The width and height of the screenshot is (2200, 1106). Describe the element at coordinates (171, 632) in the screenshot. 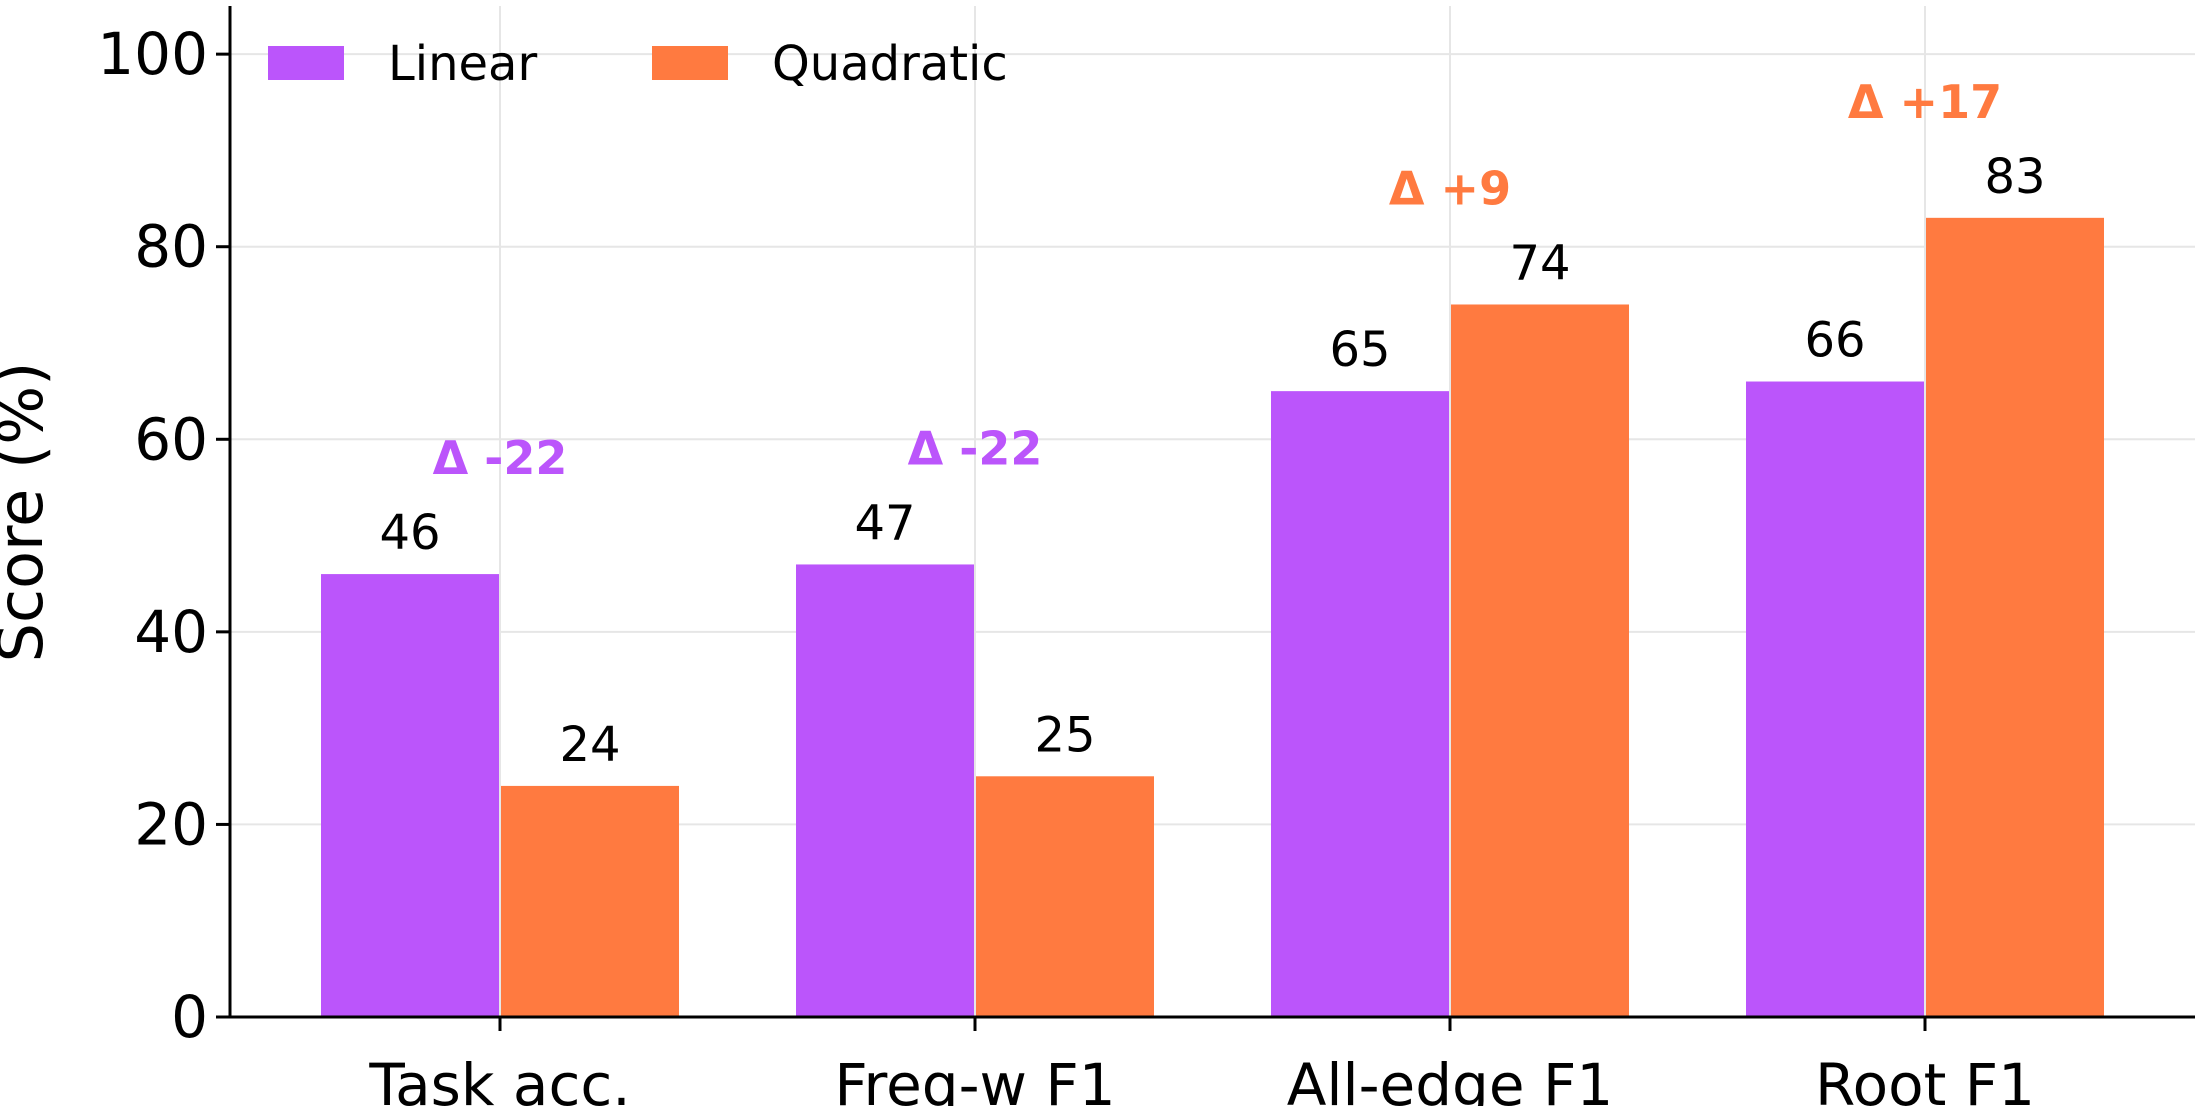

I see `y-tick-label: 40` at that location.